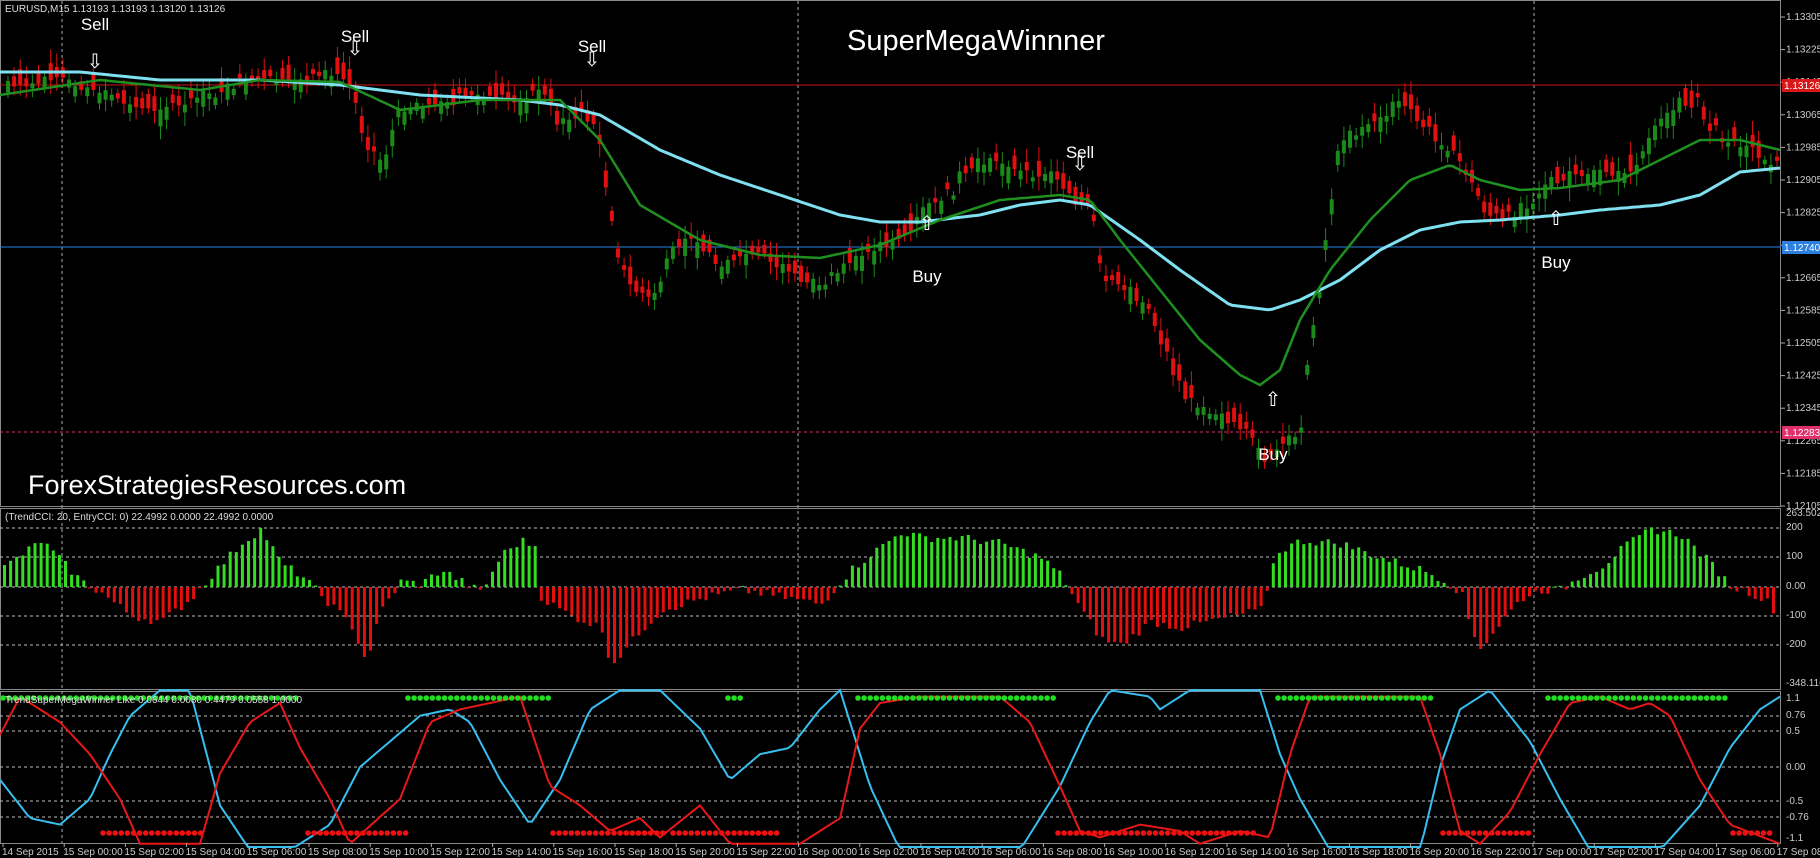 Image resolution: width=1820 pixels, height=858 pixels. Describe the element at coordinates (1795, 838) in the screenshot. I see `tsmw-axis-label: -1.1` at that location.